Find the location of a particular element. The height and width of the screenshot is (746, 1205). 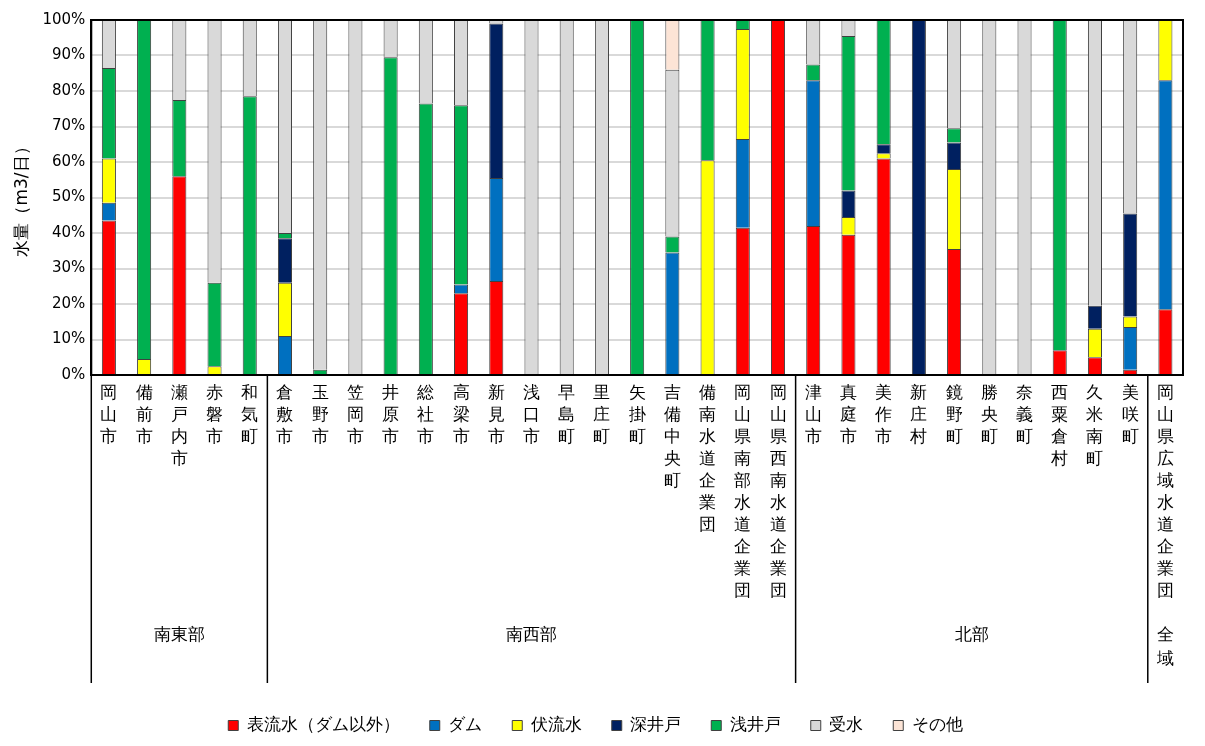

x-tick-label: 久米南町 is located at coordinates (1095, 424).